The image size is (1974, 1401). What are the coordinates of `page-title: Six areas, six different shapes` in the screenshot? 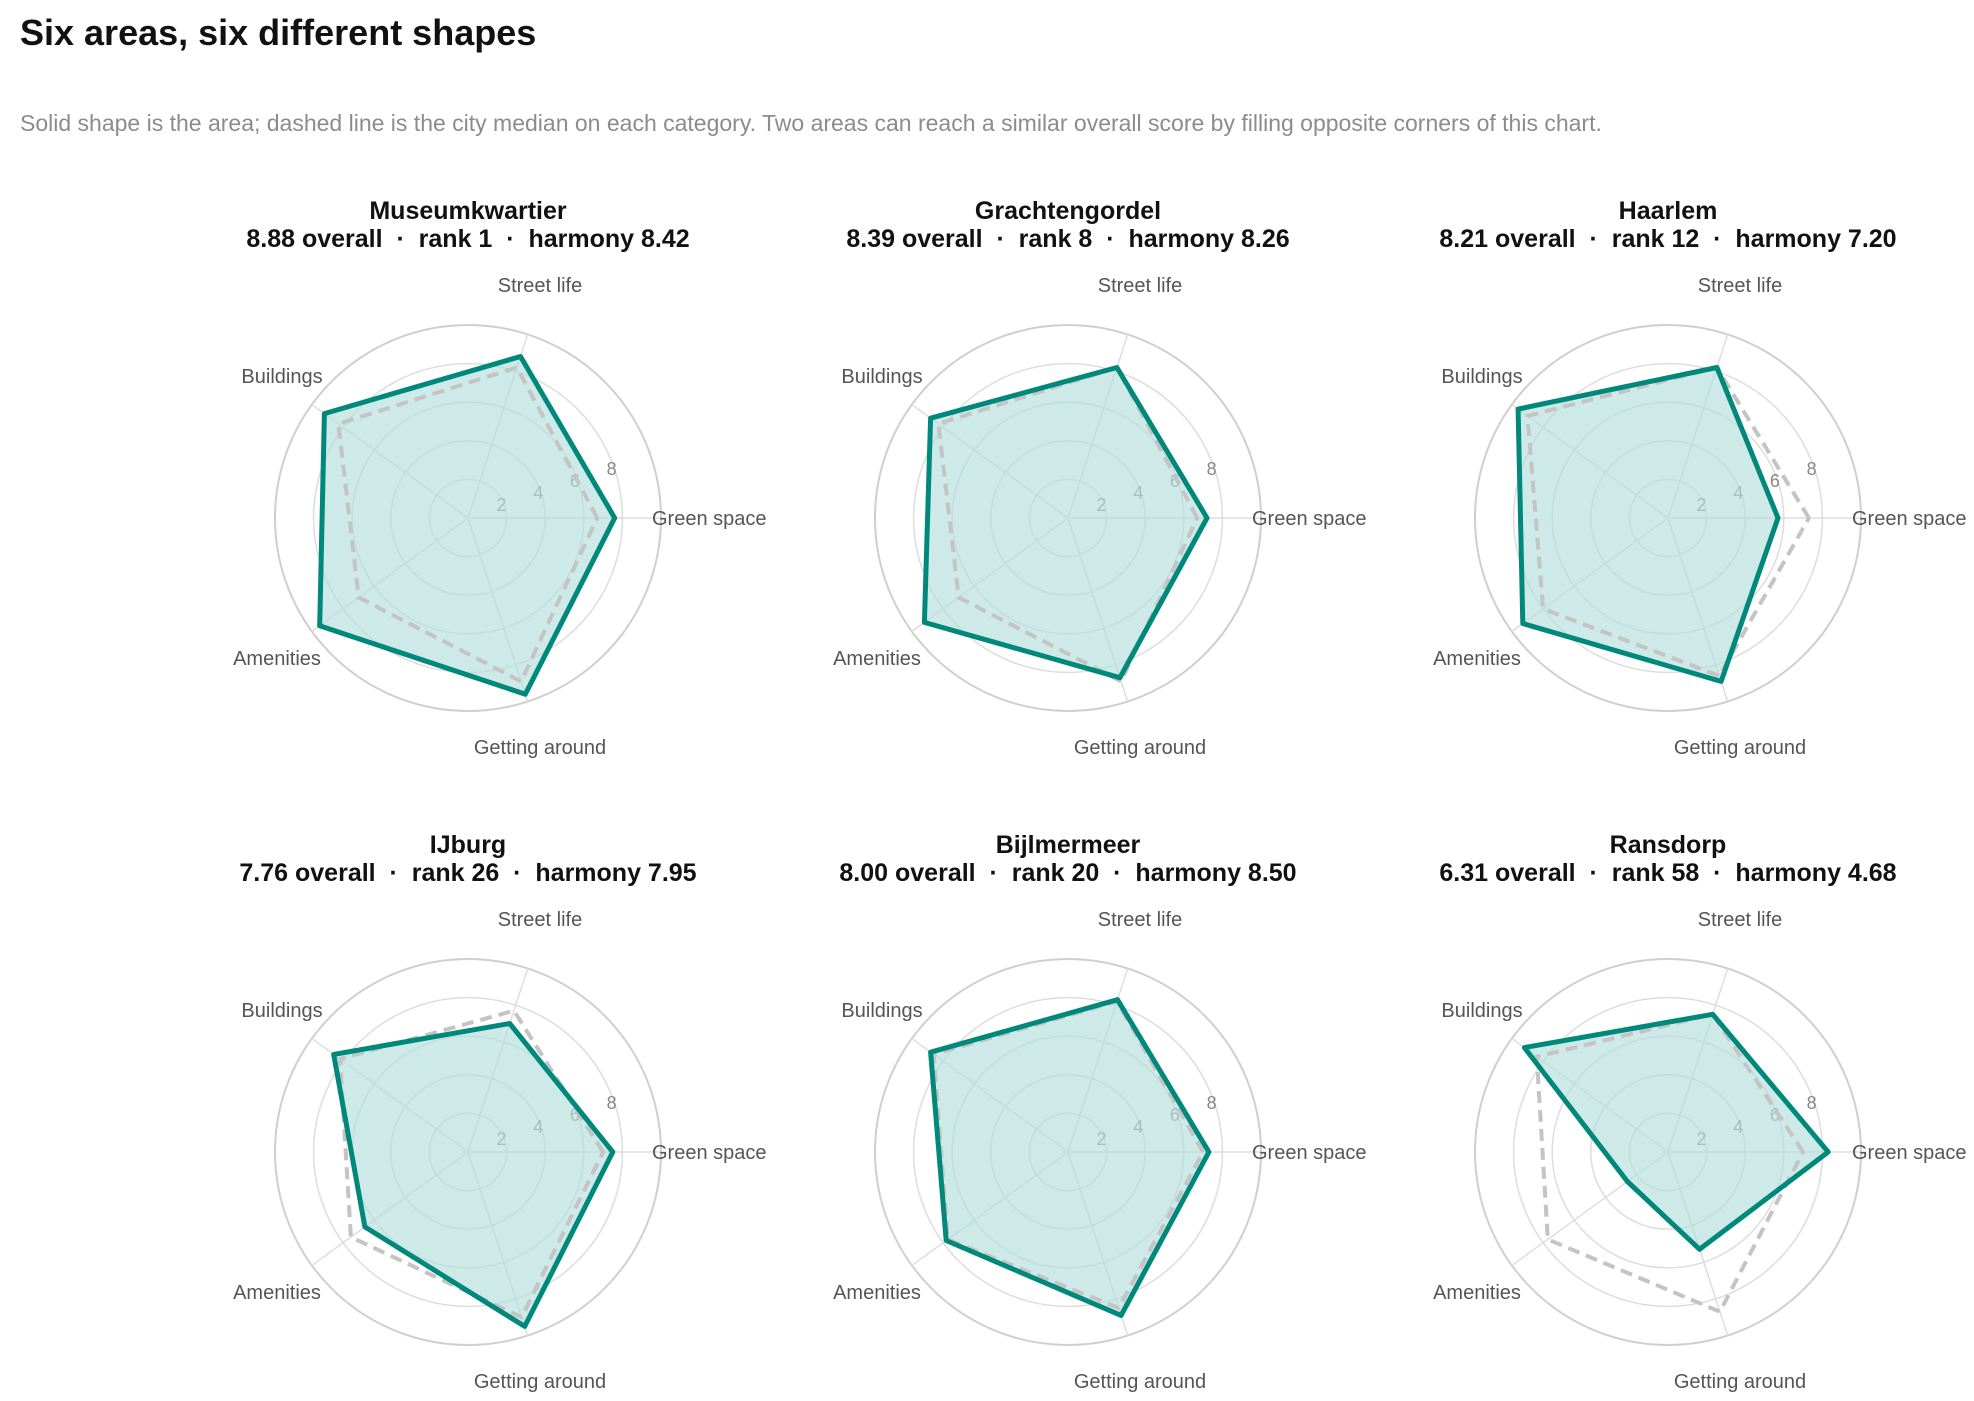 It's located at (278, 32).